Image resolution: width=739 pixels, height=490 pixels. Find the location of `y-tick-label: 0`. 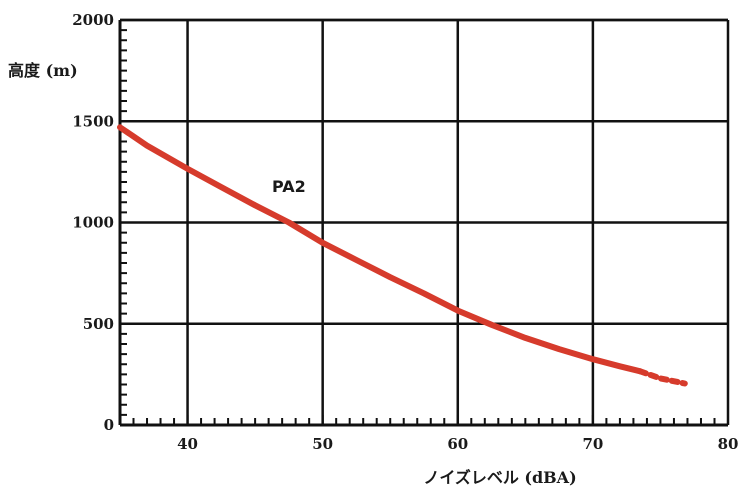

y-tick-label: 0 is located at coordinates (109, 425).